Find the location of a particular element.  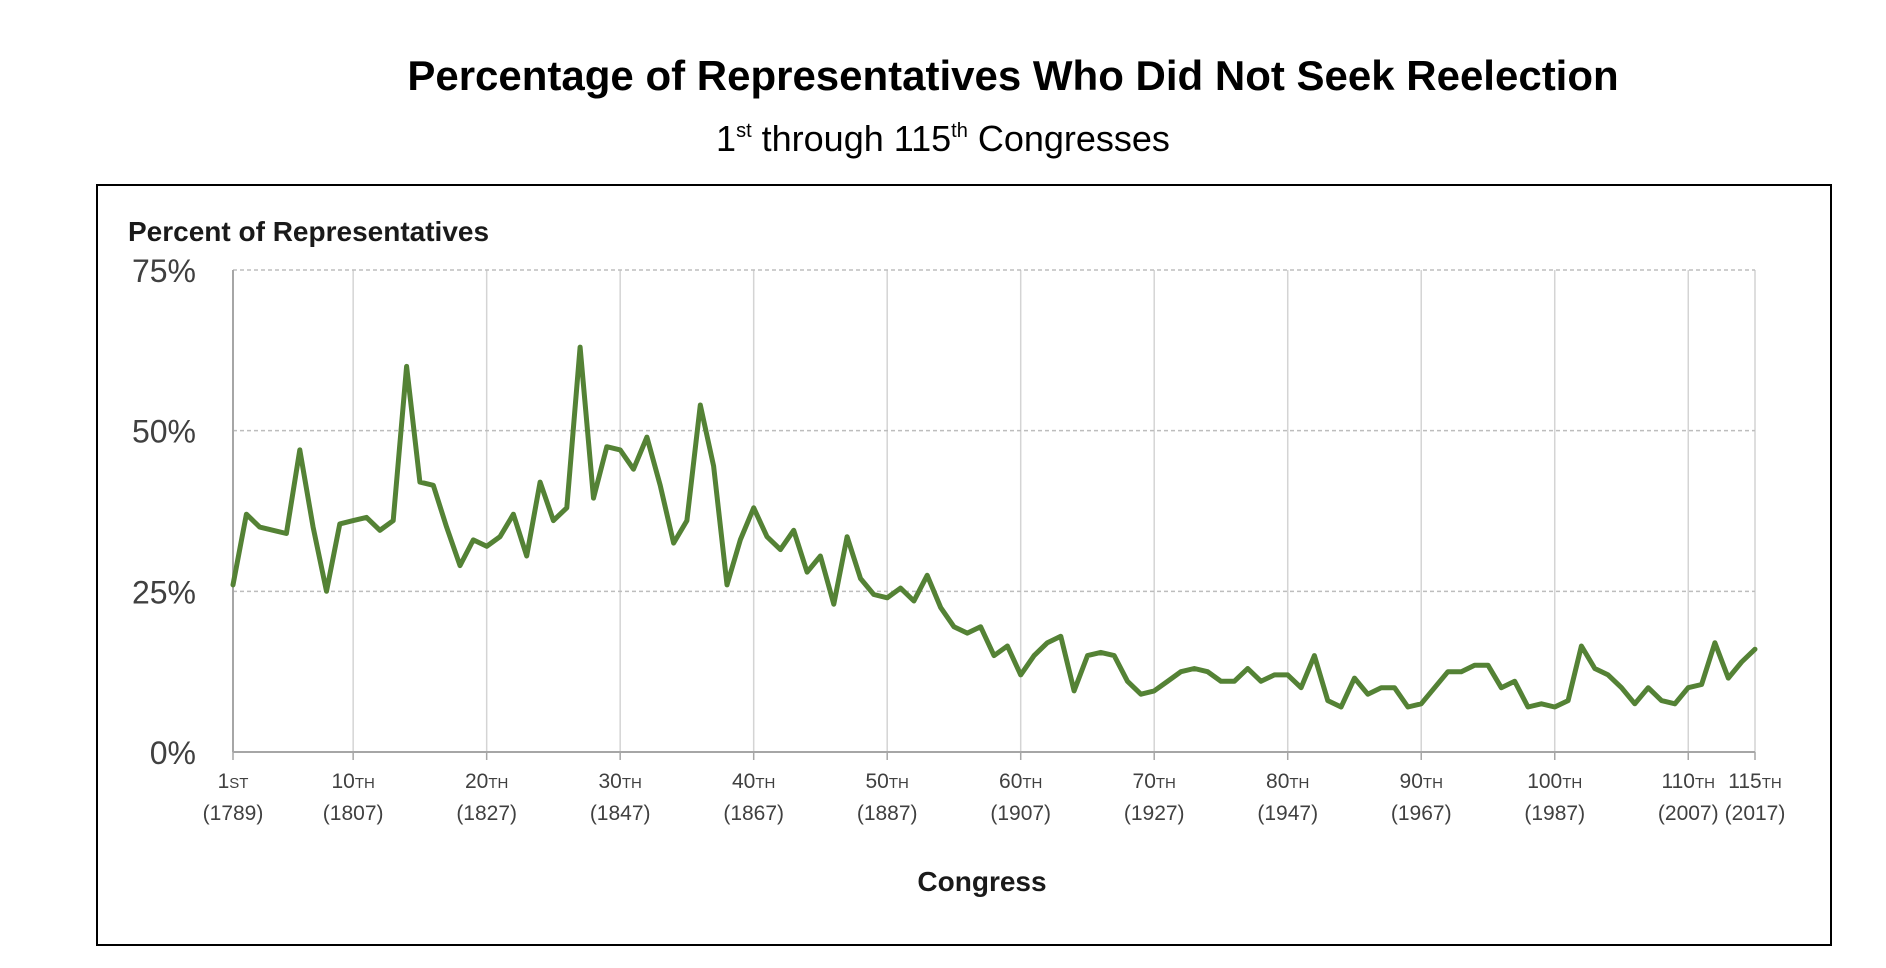

subtitle-sup-2: th is located at coordinates (959, 131).